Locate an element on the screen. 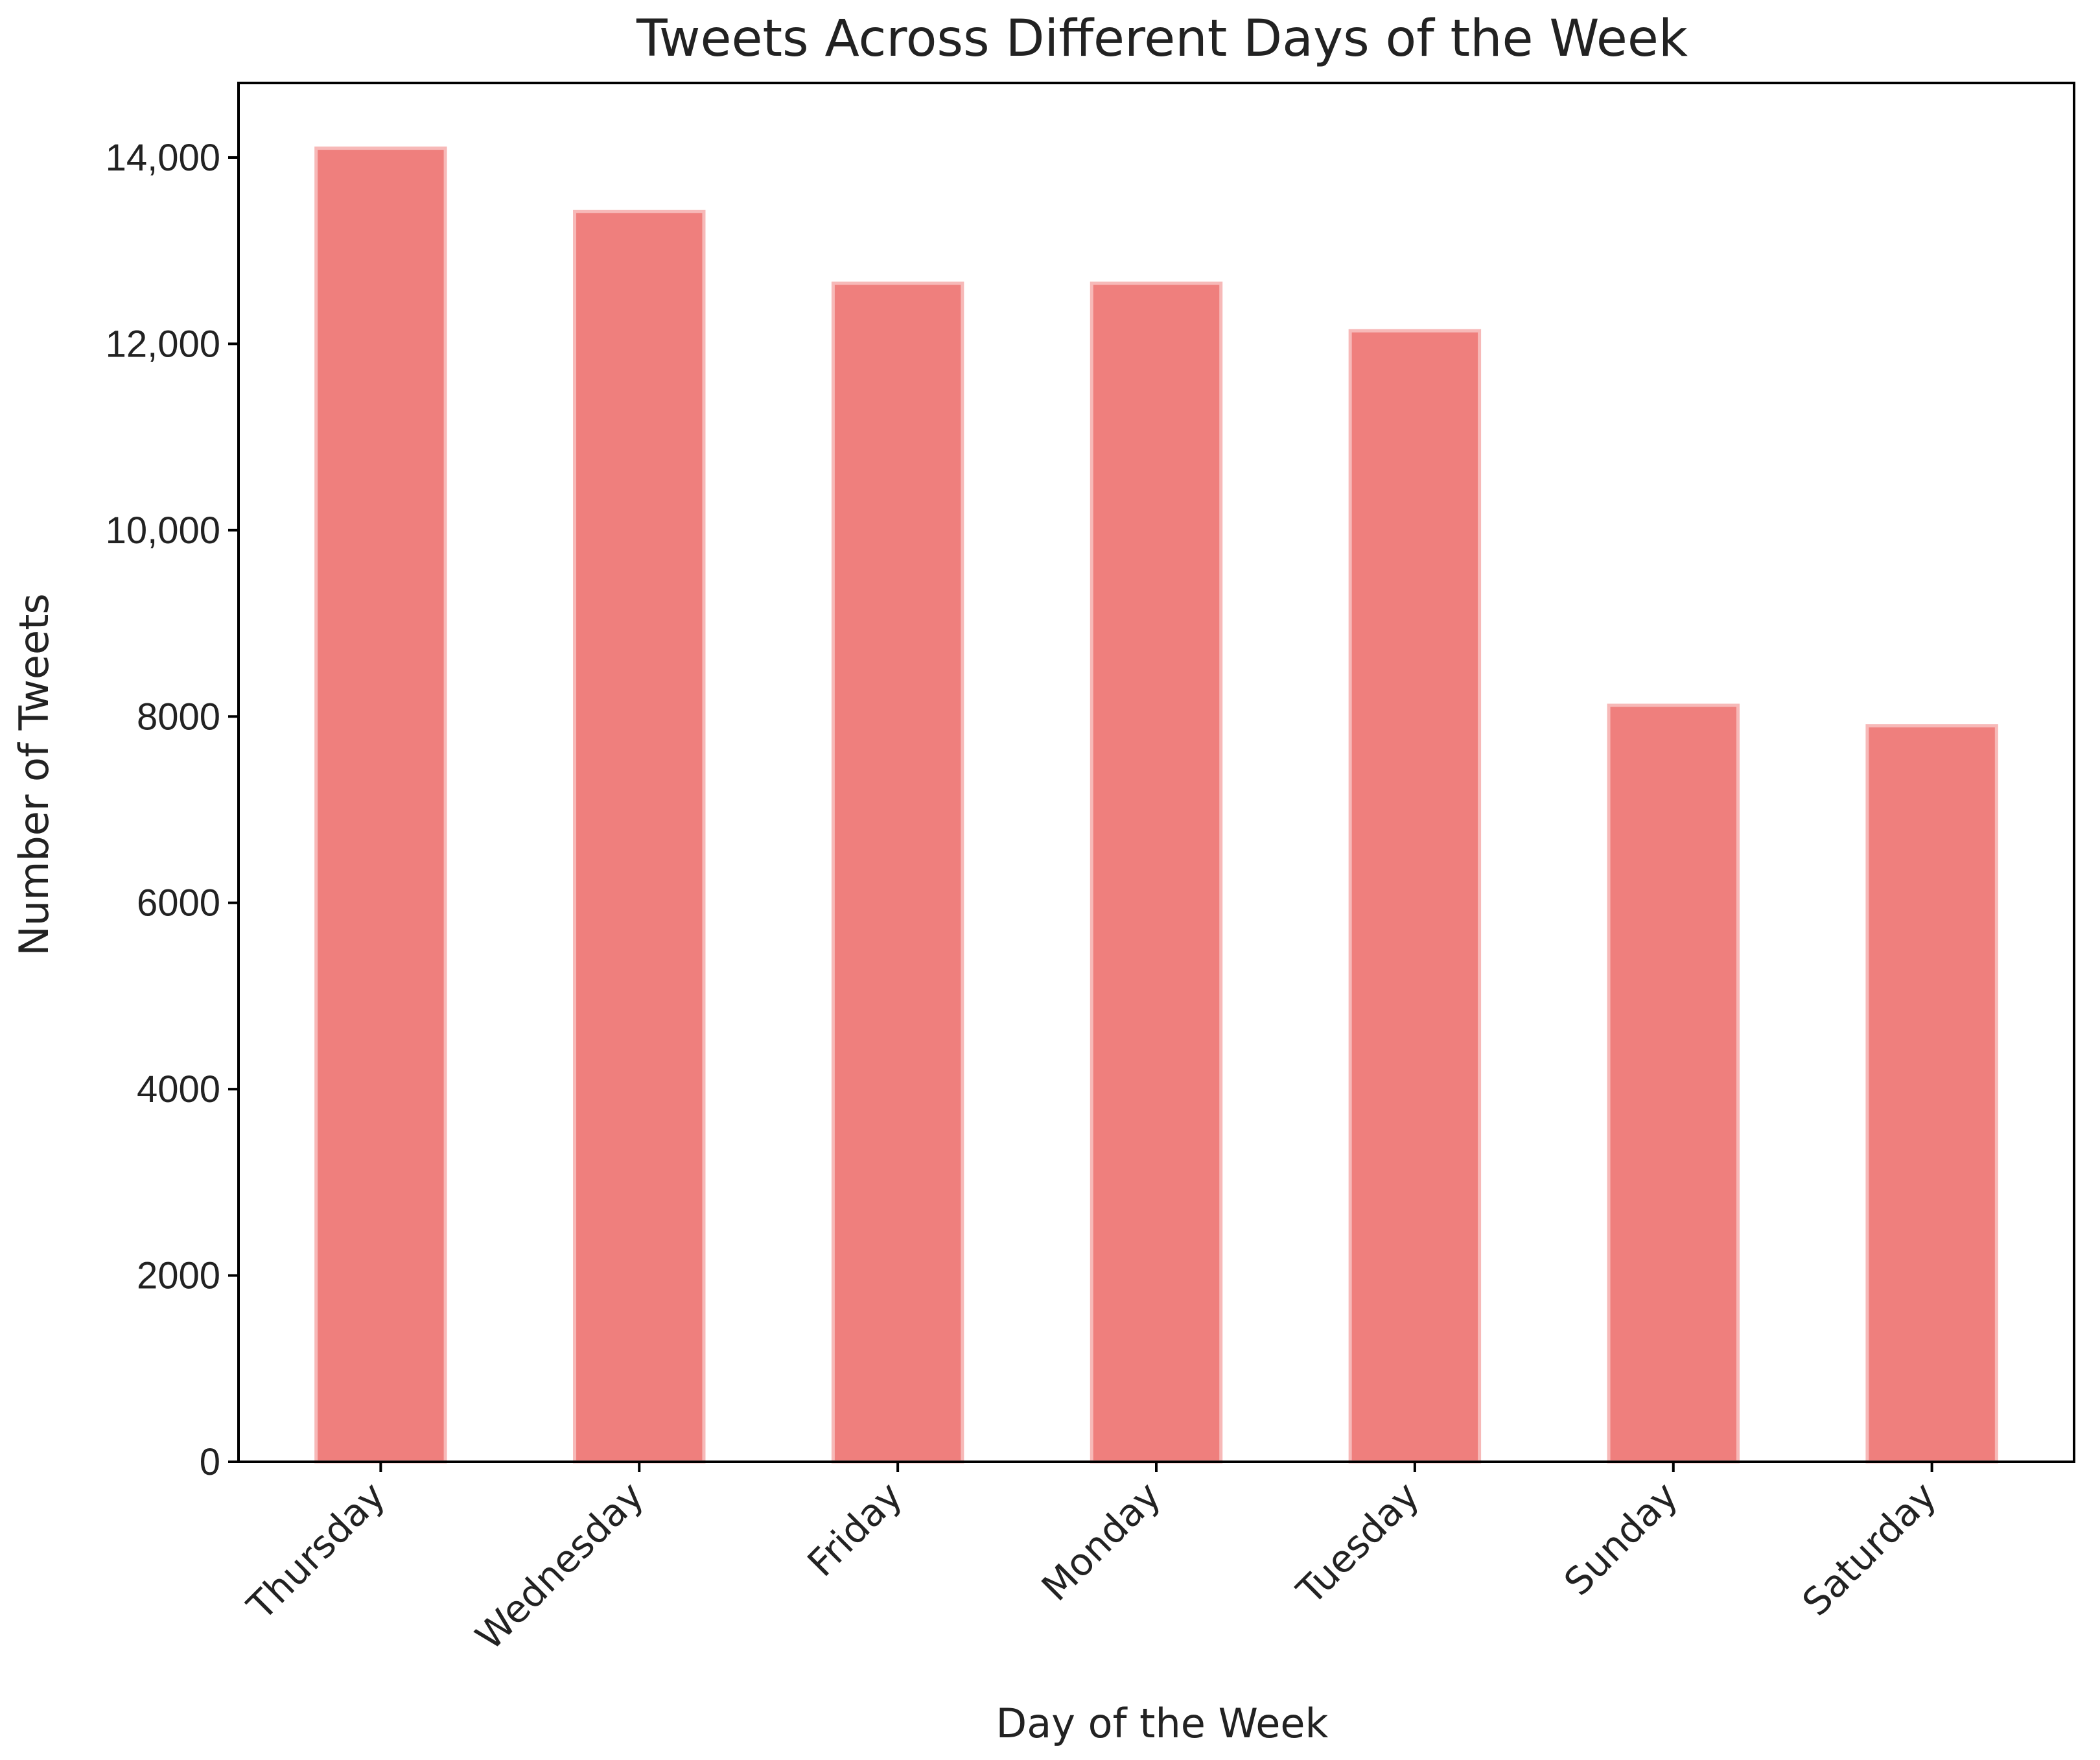 This screenshot has width=2100, height=1760. y-tick-label: 6000 is located at coordinates (179, 903).